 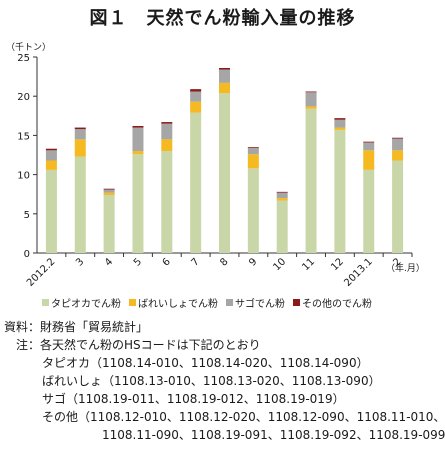 I want to click on y-axis-label: （千トン）, so click(x=28, y=47).